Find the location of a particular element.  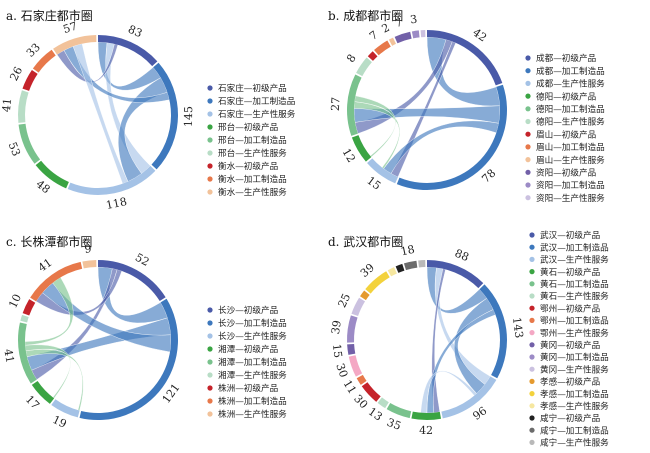

legend-label: 咸宁—初级产品 is located at coordinates (570, 418).